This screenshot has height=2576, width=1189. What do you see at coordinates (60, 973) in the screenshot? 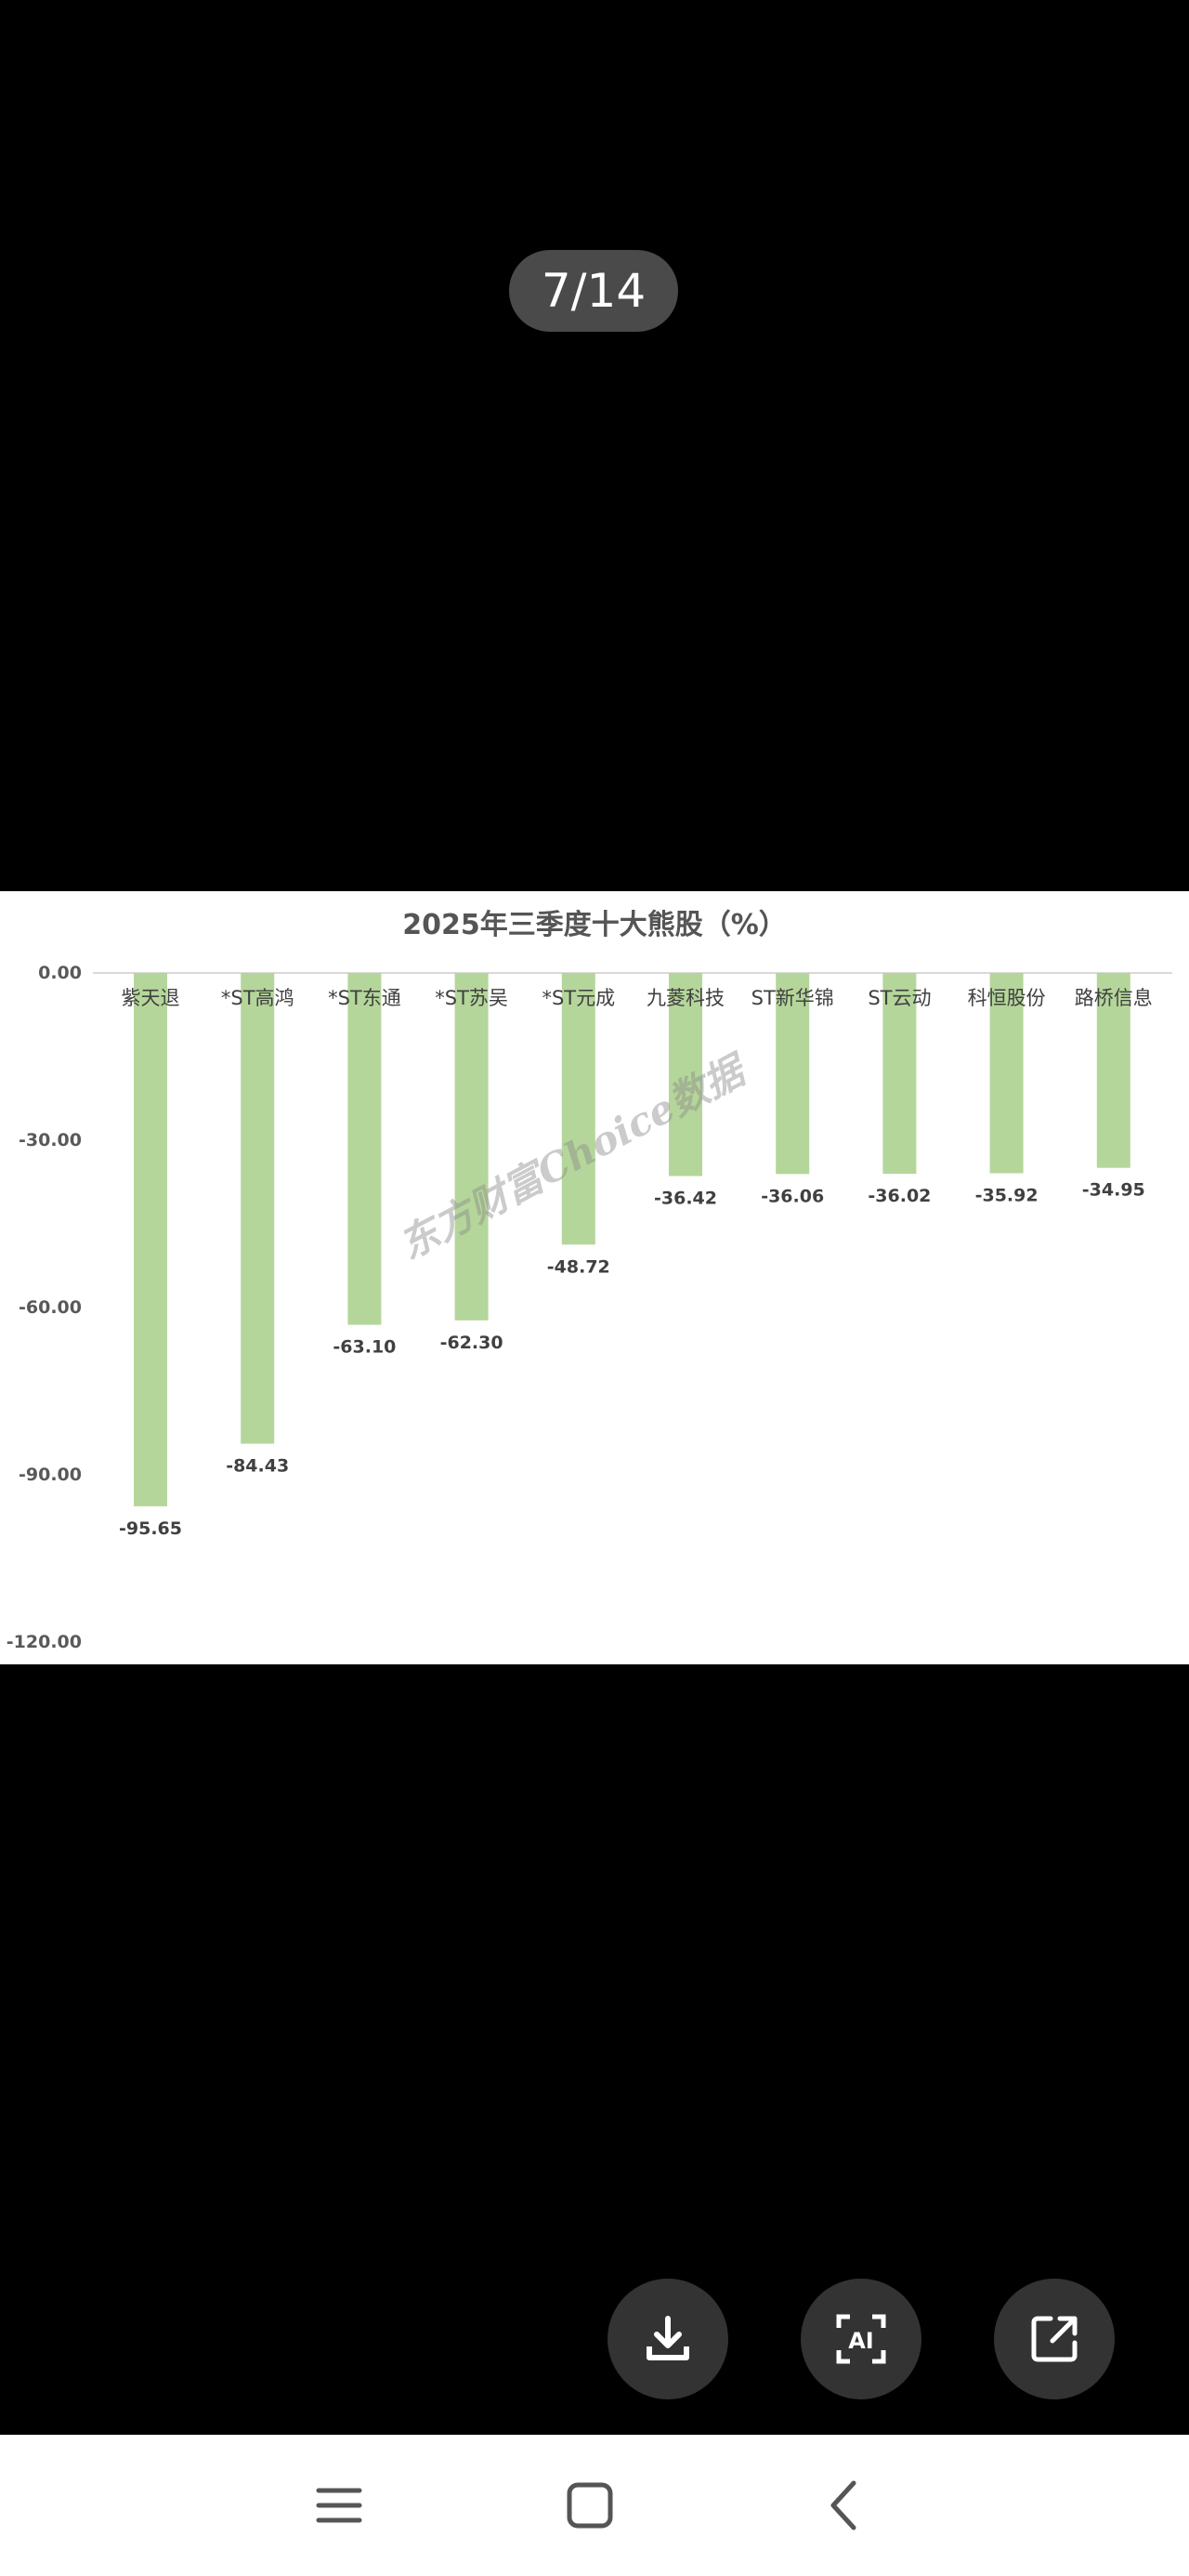
I see `y-tick-label: 0.00` at bounding box center [60, 973].